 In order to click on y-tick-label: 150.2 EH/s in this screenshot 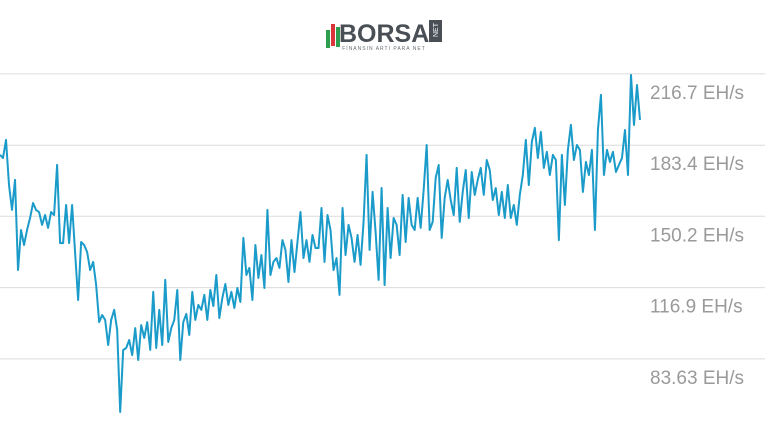, I will do `click(697, 235)`.